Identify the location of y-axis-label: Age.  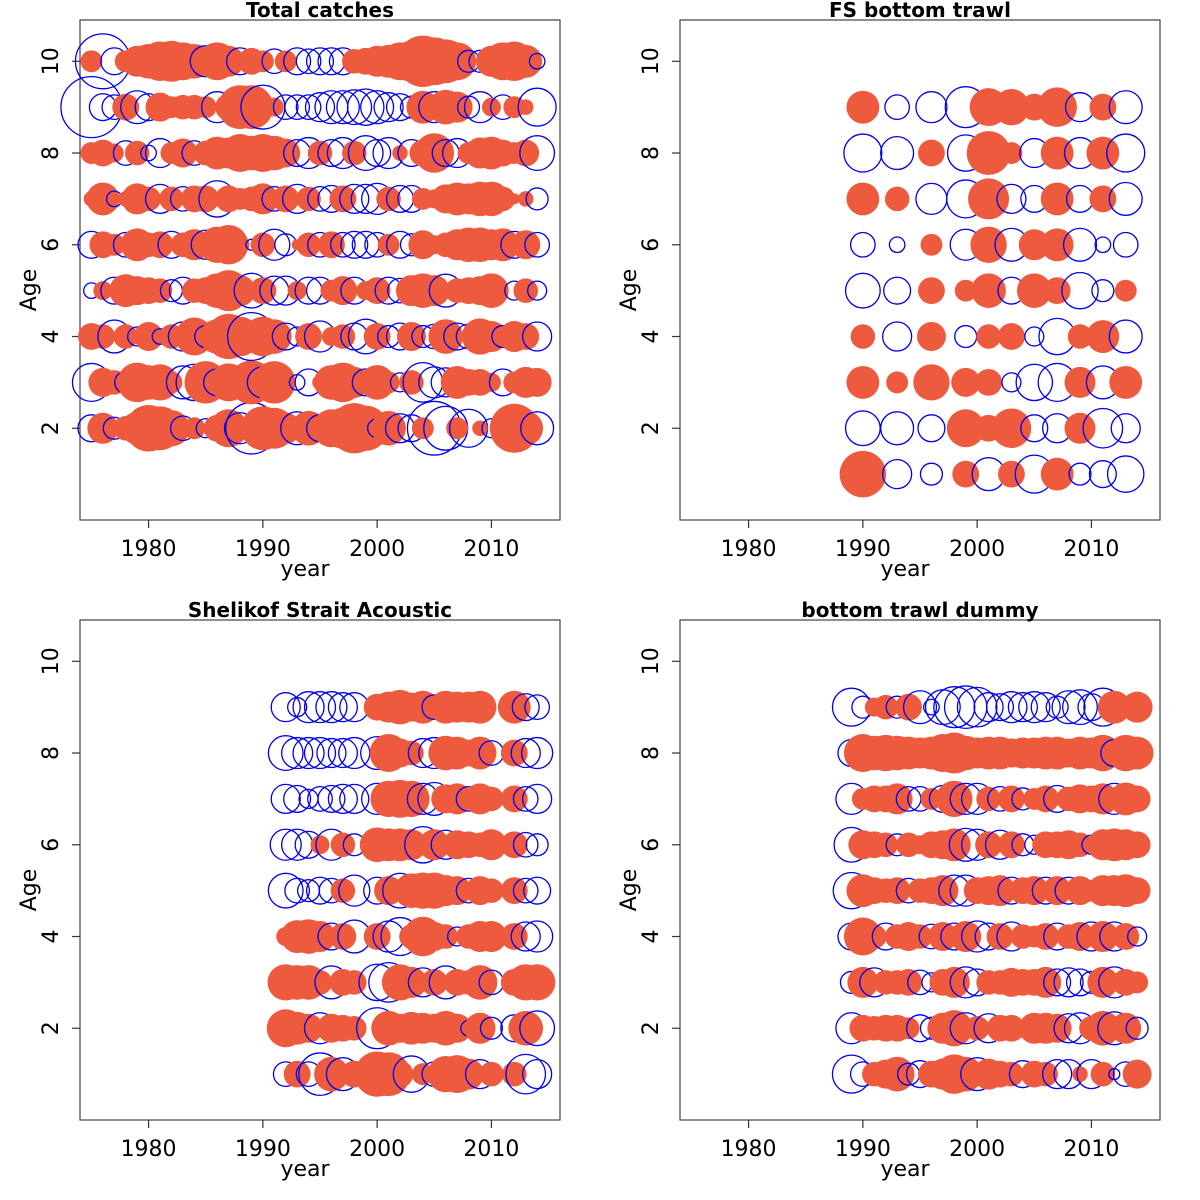
(29, 890).